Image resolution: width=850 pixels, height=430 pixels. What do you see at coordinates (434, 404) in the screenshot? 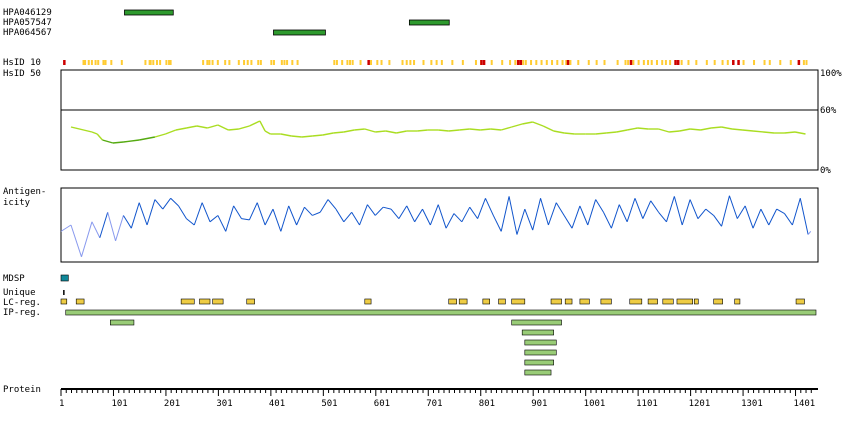
I see `axis-tick-label: 701` at bounding box center [434, 404].